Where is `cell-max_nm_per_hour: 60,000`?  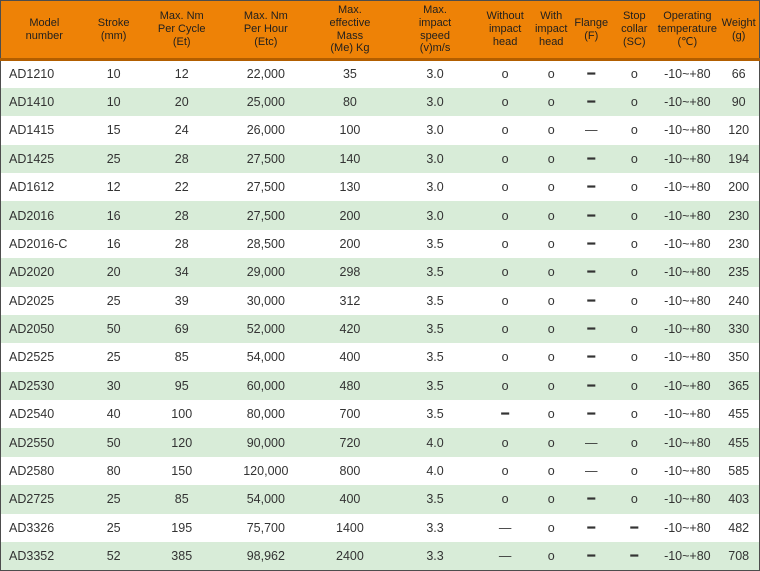 cell-max_nm_per_hour: 60,000 is located at coordinates (265, 385).